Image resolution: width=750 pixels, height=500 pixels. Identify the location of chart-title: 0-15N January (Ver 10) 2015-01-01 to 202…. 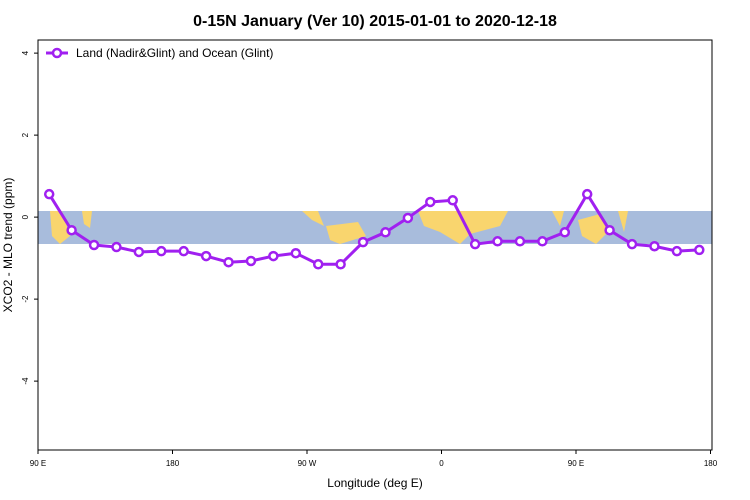
(375, 21).